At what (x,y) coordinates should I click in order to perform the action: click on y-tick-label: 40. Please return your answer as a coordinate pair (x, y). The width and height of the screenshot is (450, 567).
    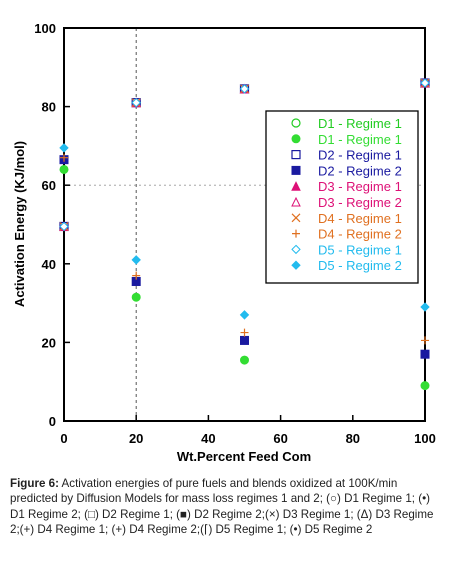
    Looking at the image, I should click on (49, 264).